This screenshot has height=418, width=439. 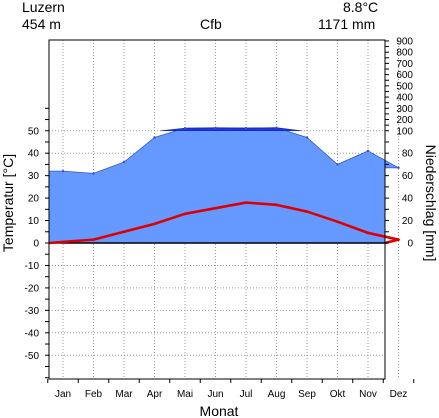 What do you see at coordinates (34, 199) in the screenshot?
I see `y-tick-label: 20` at bounding box center [34, 199].